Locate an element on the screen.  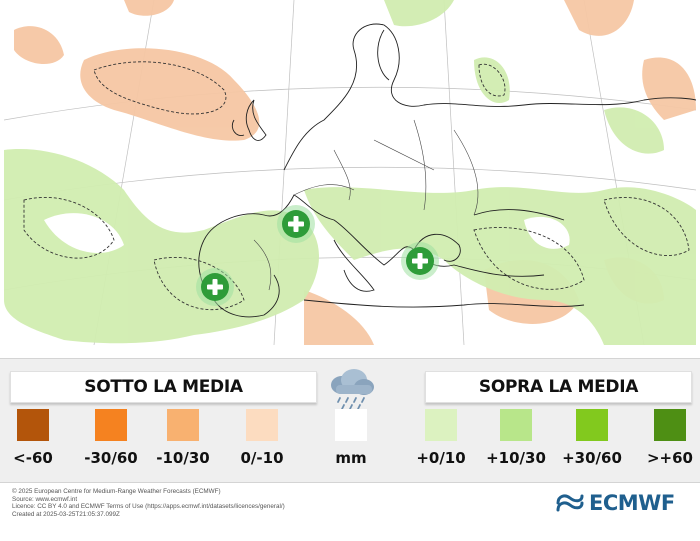
brand-name: ECMWF is located at coordinates (632, 503).